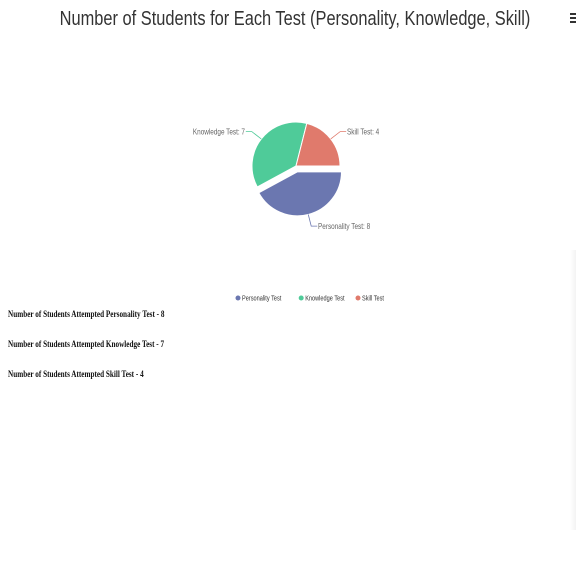 The image size is (576, 578). Describe the element at coordinates (573, 14) in the screenshot. I see `hamburger-menu-icon` at that location.